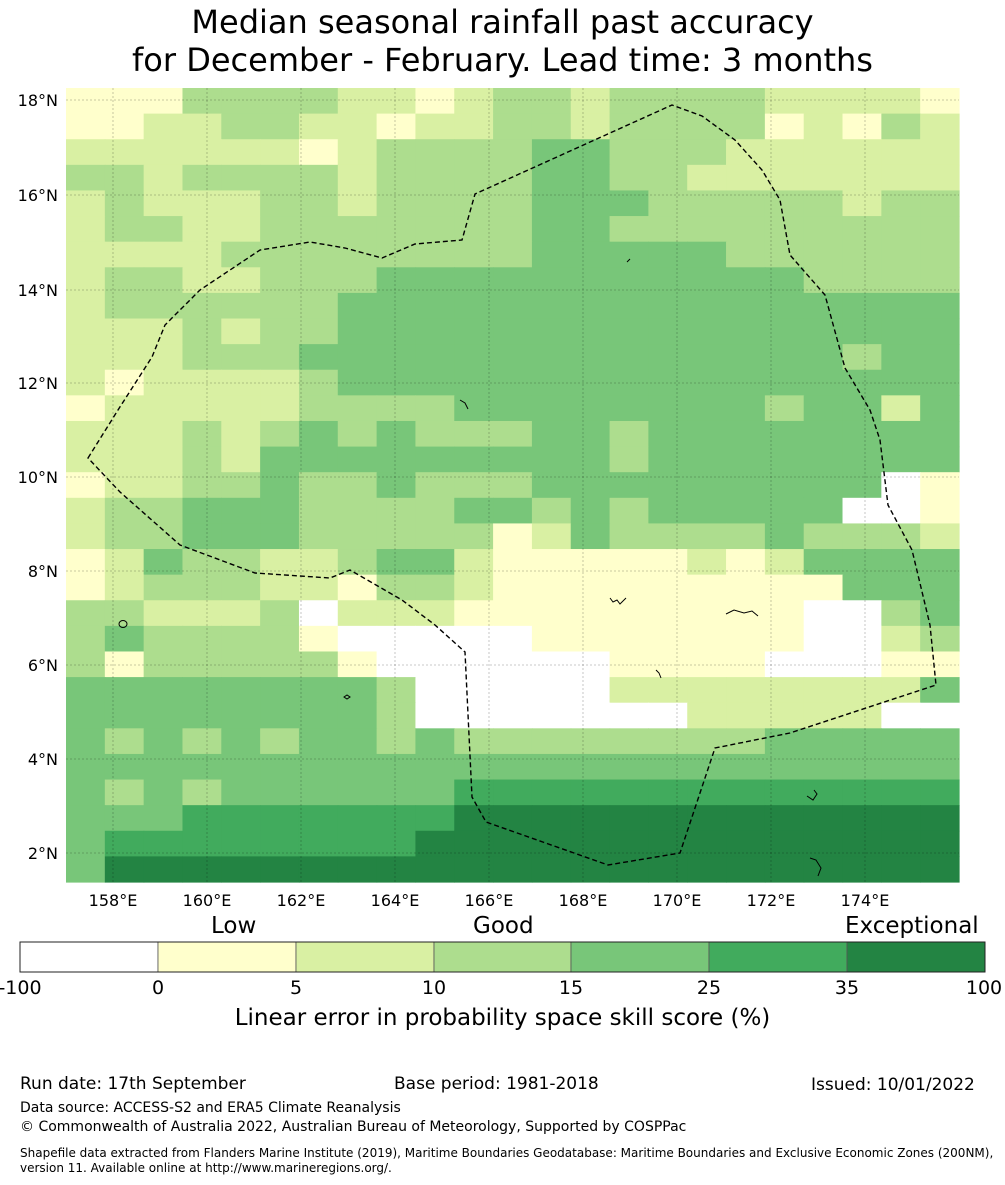 The width and height of the screenshot is (1005, 1185). I want to click on base-period: Base period: 1981-2018, so click(496, 1084).